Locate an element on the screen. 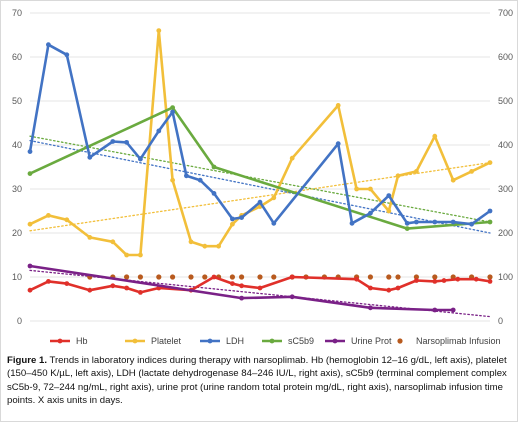 The height and width of the screenshot is (424, 520). urine_prot-series is located at coordinates (241, 288).